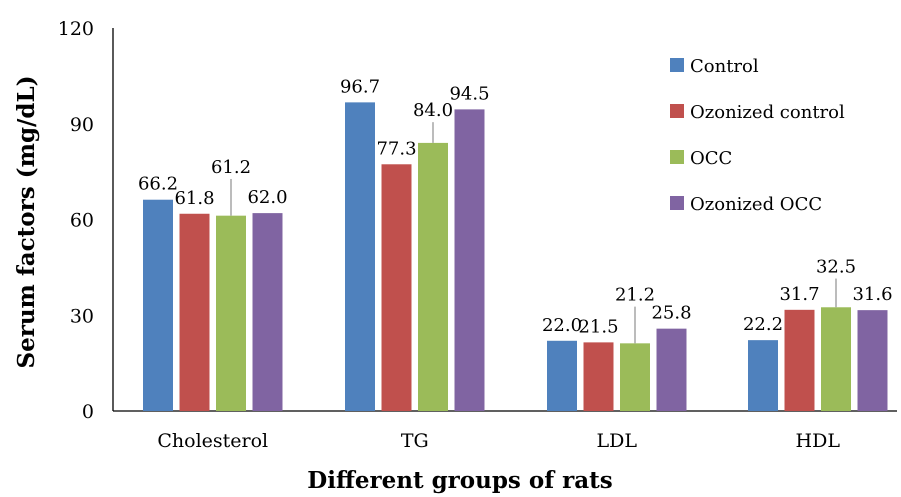  I want to click on y-tick-label: 0, so click(88, 412).